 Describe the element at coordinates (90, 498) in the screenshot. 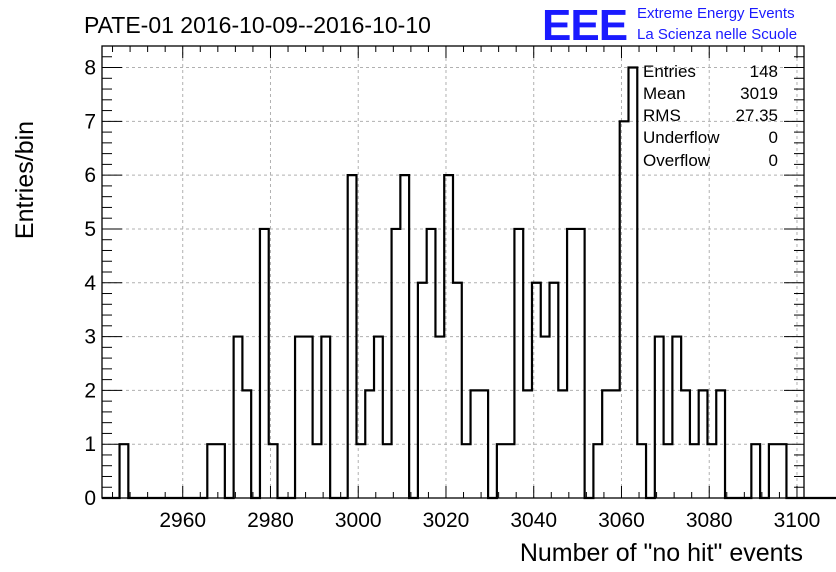

I see `y-tick-label: 0` at that location.